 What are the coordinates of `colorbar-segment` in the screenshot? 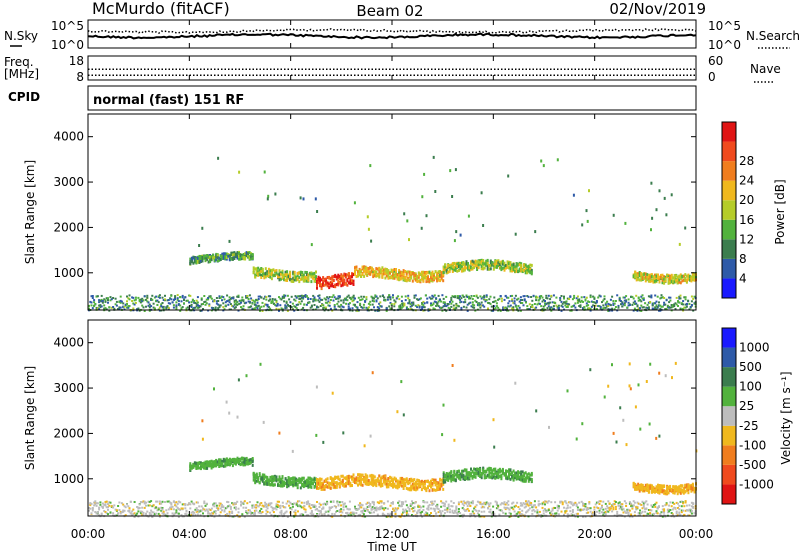 It's located at (729, 229).